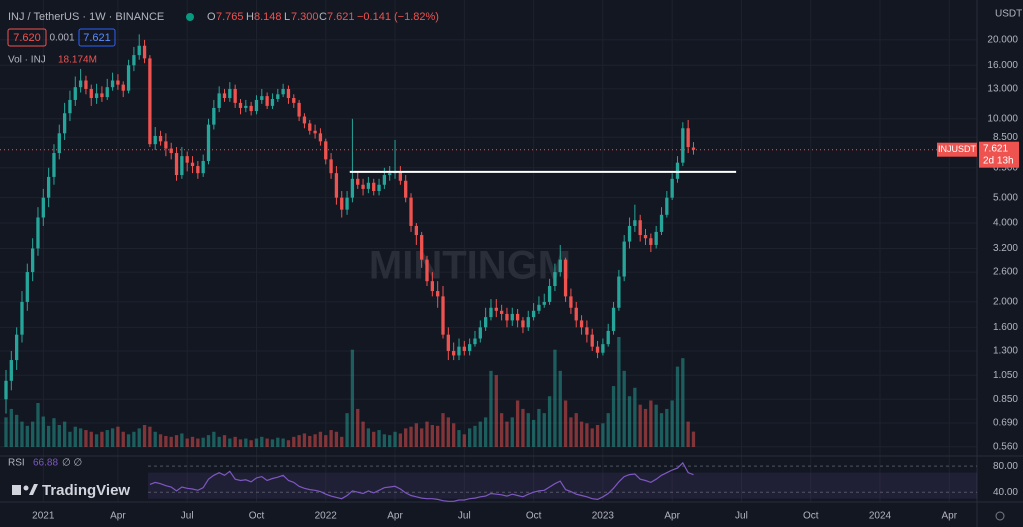 The height and width of the screenshot is (527, 1023). I want to click on y-tick-label: 1.600, so click(1005, 327).